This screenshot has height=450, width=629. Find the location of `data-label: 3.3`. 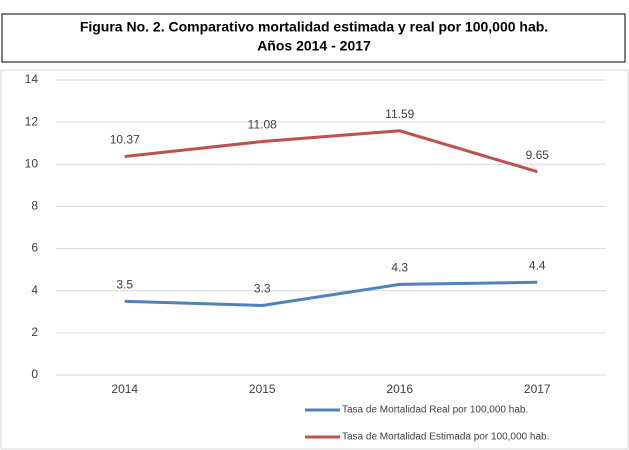

data-label: 3.3 is located at coordinates (262, 289).